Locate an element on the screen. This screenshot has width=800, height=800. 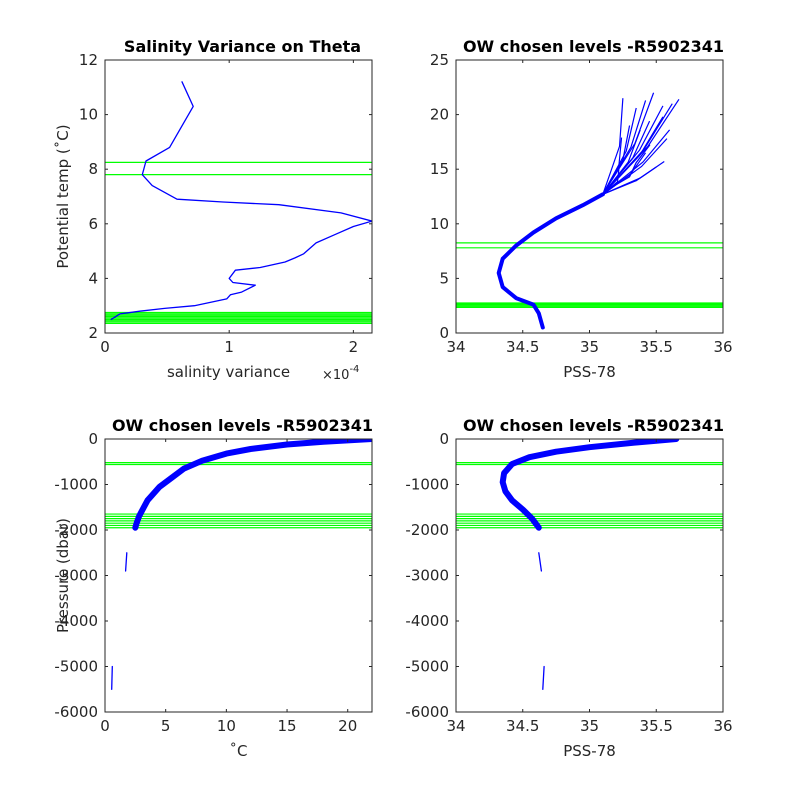
x-tick-label: 10 is located at coordinates (226, 726).